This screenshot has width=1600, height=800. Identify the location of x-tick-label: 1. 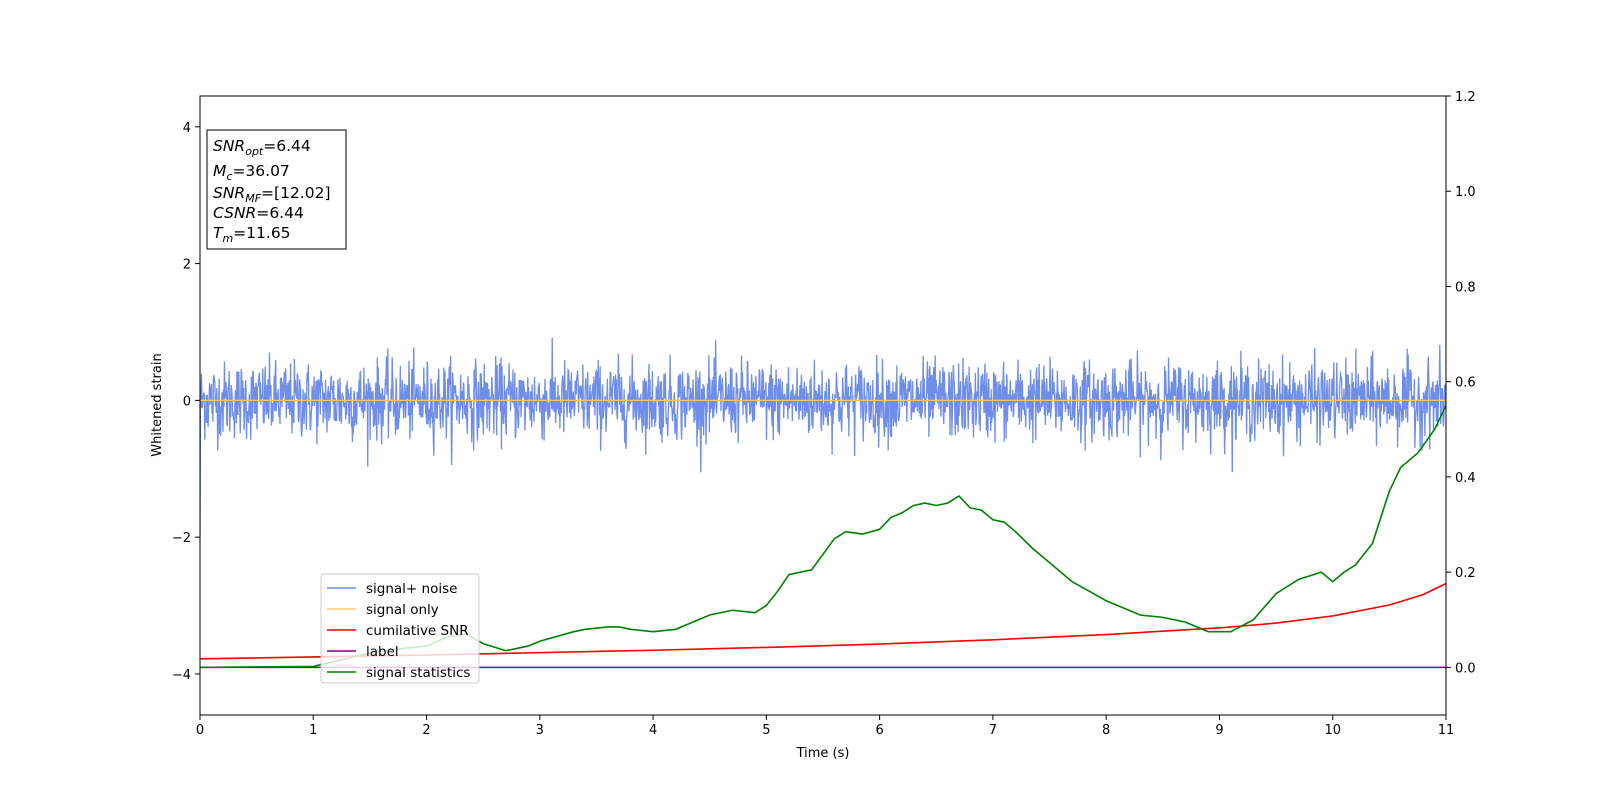
(313, 730).